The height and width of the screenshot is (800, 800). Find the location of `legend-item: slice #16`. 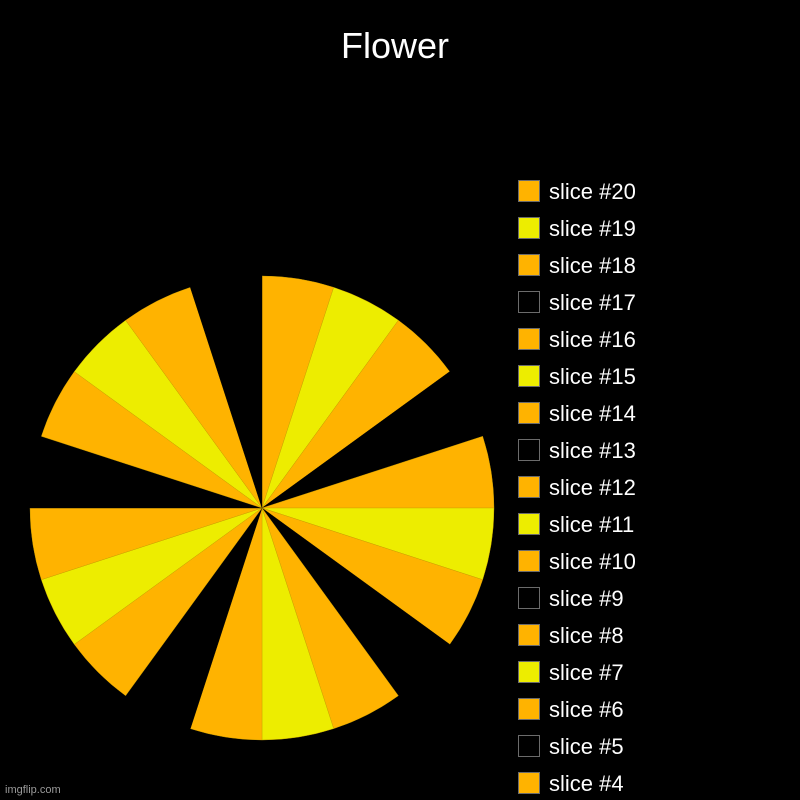

legend-item: slice #16 is located at coordinates (618, 341).